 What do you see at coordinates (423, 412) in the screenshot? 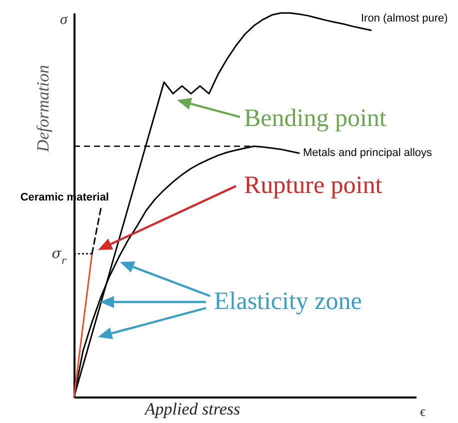
I see `text: ϵ` at bounding box center [423, 412].